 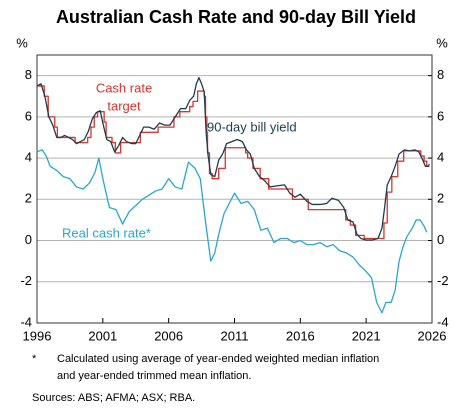 What do you see at coordinates (22, 42) in the screenshot?
I see `y-axis-unit: %` at bounding box center [22, 42].